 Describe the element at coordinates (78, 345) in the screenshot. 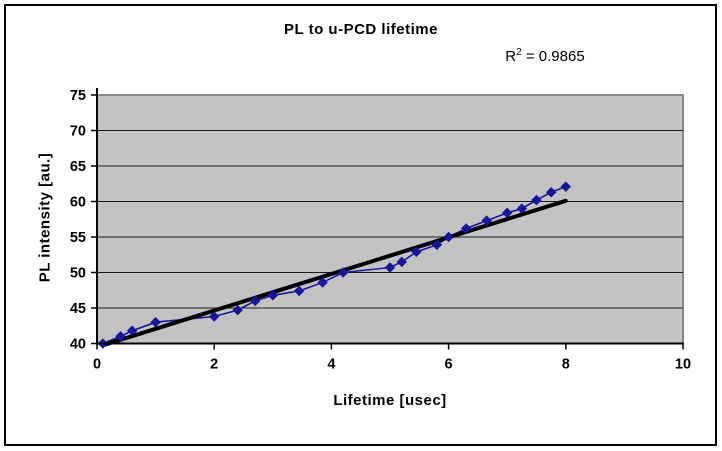

I see `y-tick-label: 40` at that location.